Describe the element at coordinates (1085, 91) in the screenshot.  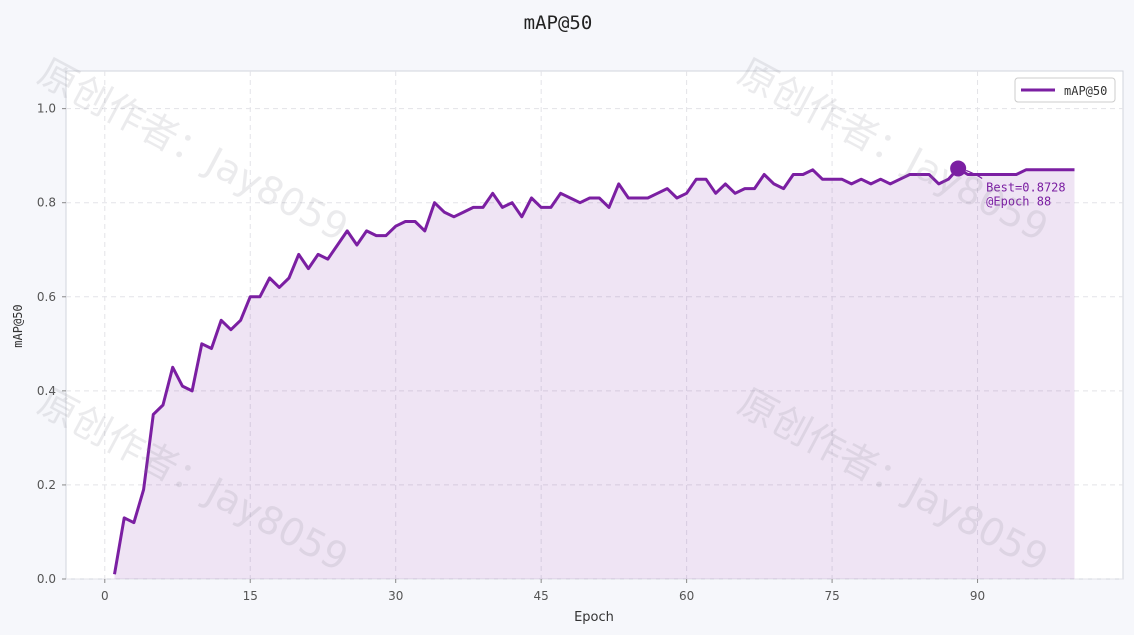
I see `legend-label: mAP@50` at that location.